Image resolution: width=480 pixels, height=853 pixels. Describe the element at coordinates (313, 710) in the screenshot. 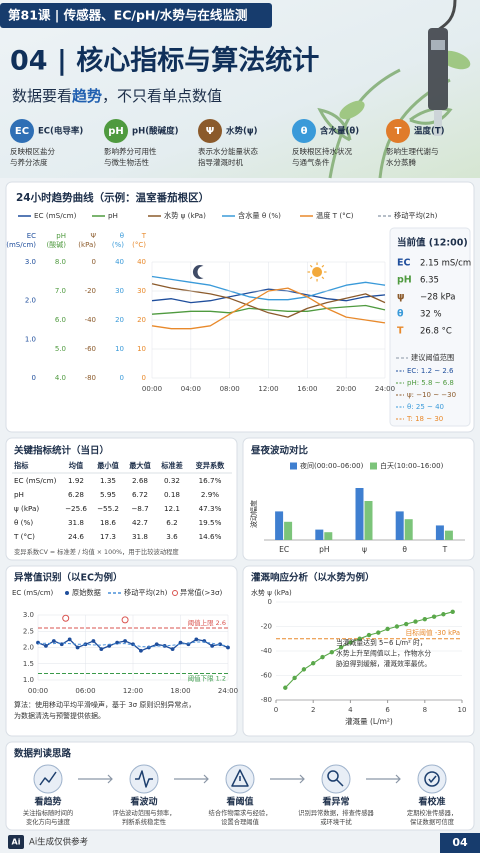

I see `x-tick-label: 2` at that location.